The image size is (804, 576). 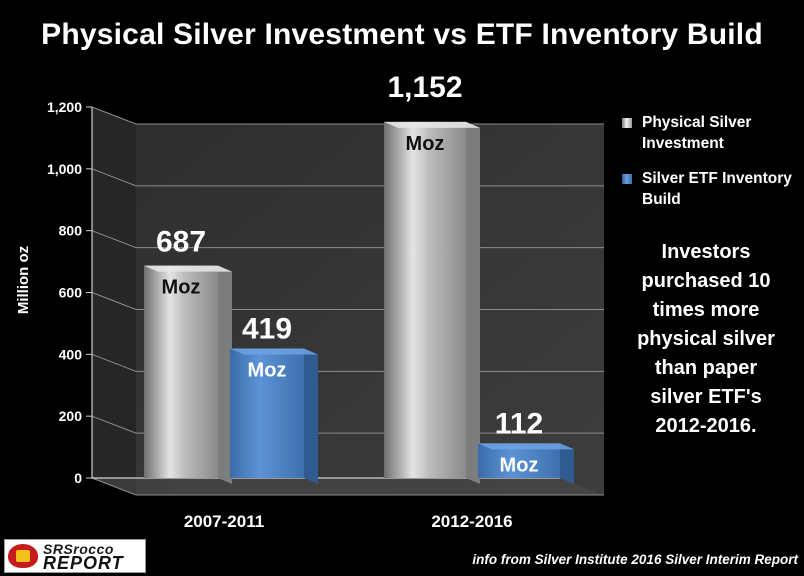 I want to click on legend-label: Physical Silver Investment, so click(x=697, y=133).